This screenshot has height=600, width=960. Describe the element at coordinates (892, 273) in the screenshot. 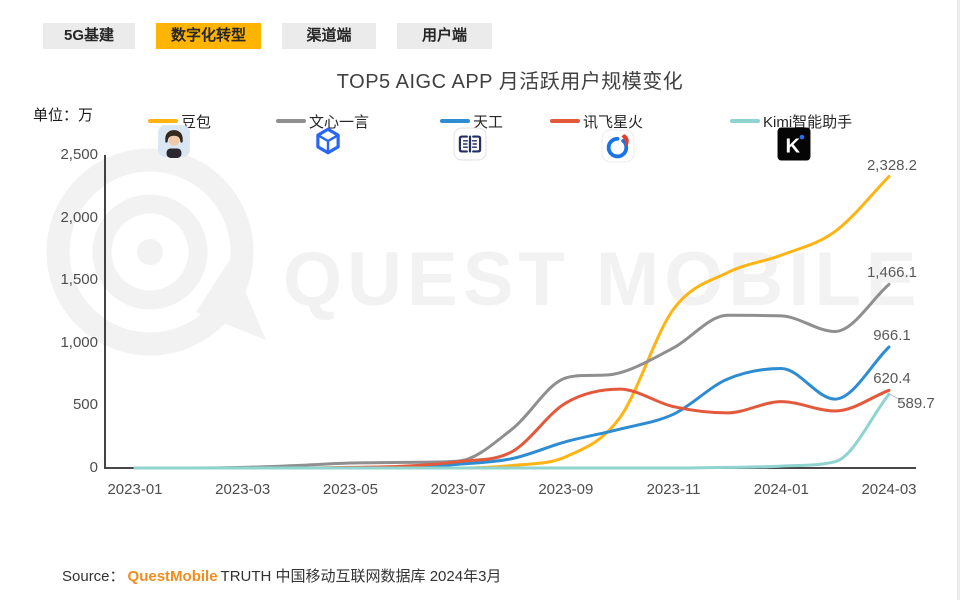

I see `end-value-label: 1,466.1` at that location.